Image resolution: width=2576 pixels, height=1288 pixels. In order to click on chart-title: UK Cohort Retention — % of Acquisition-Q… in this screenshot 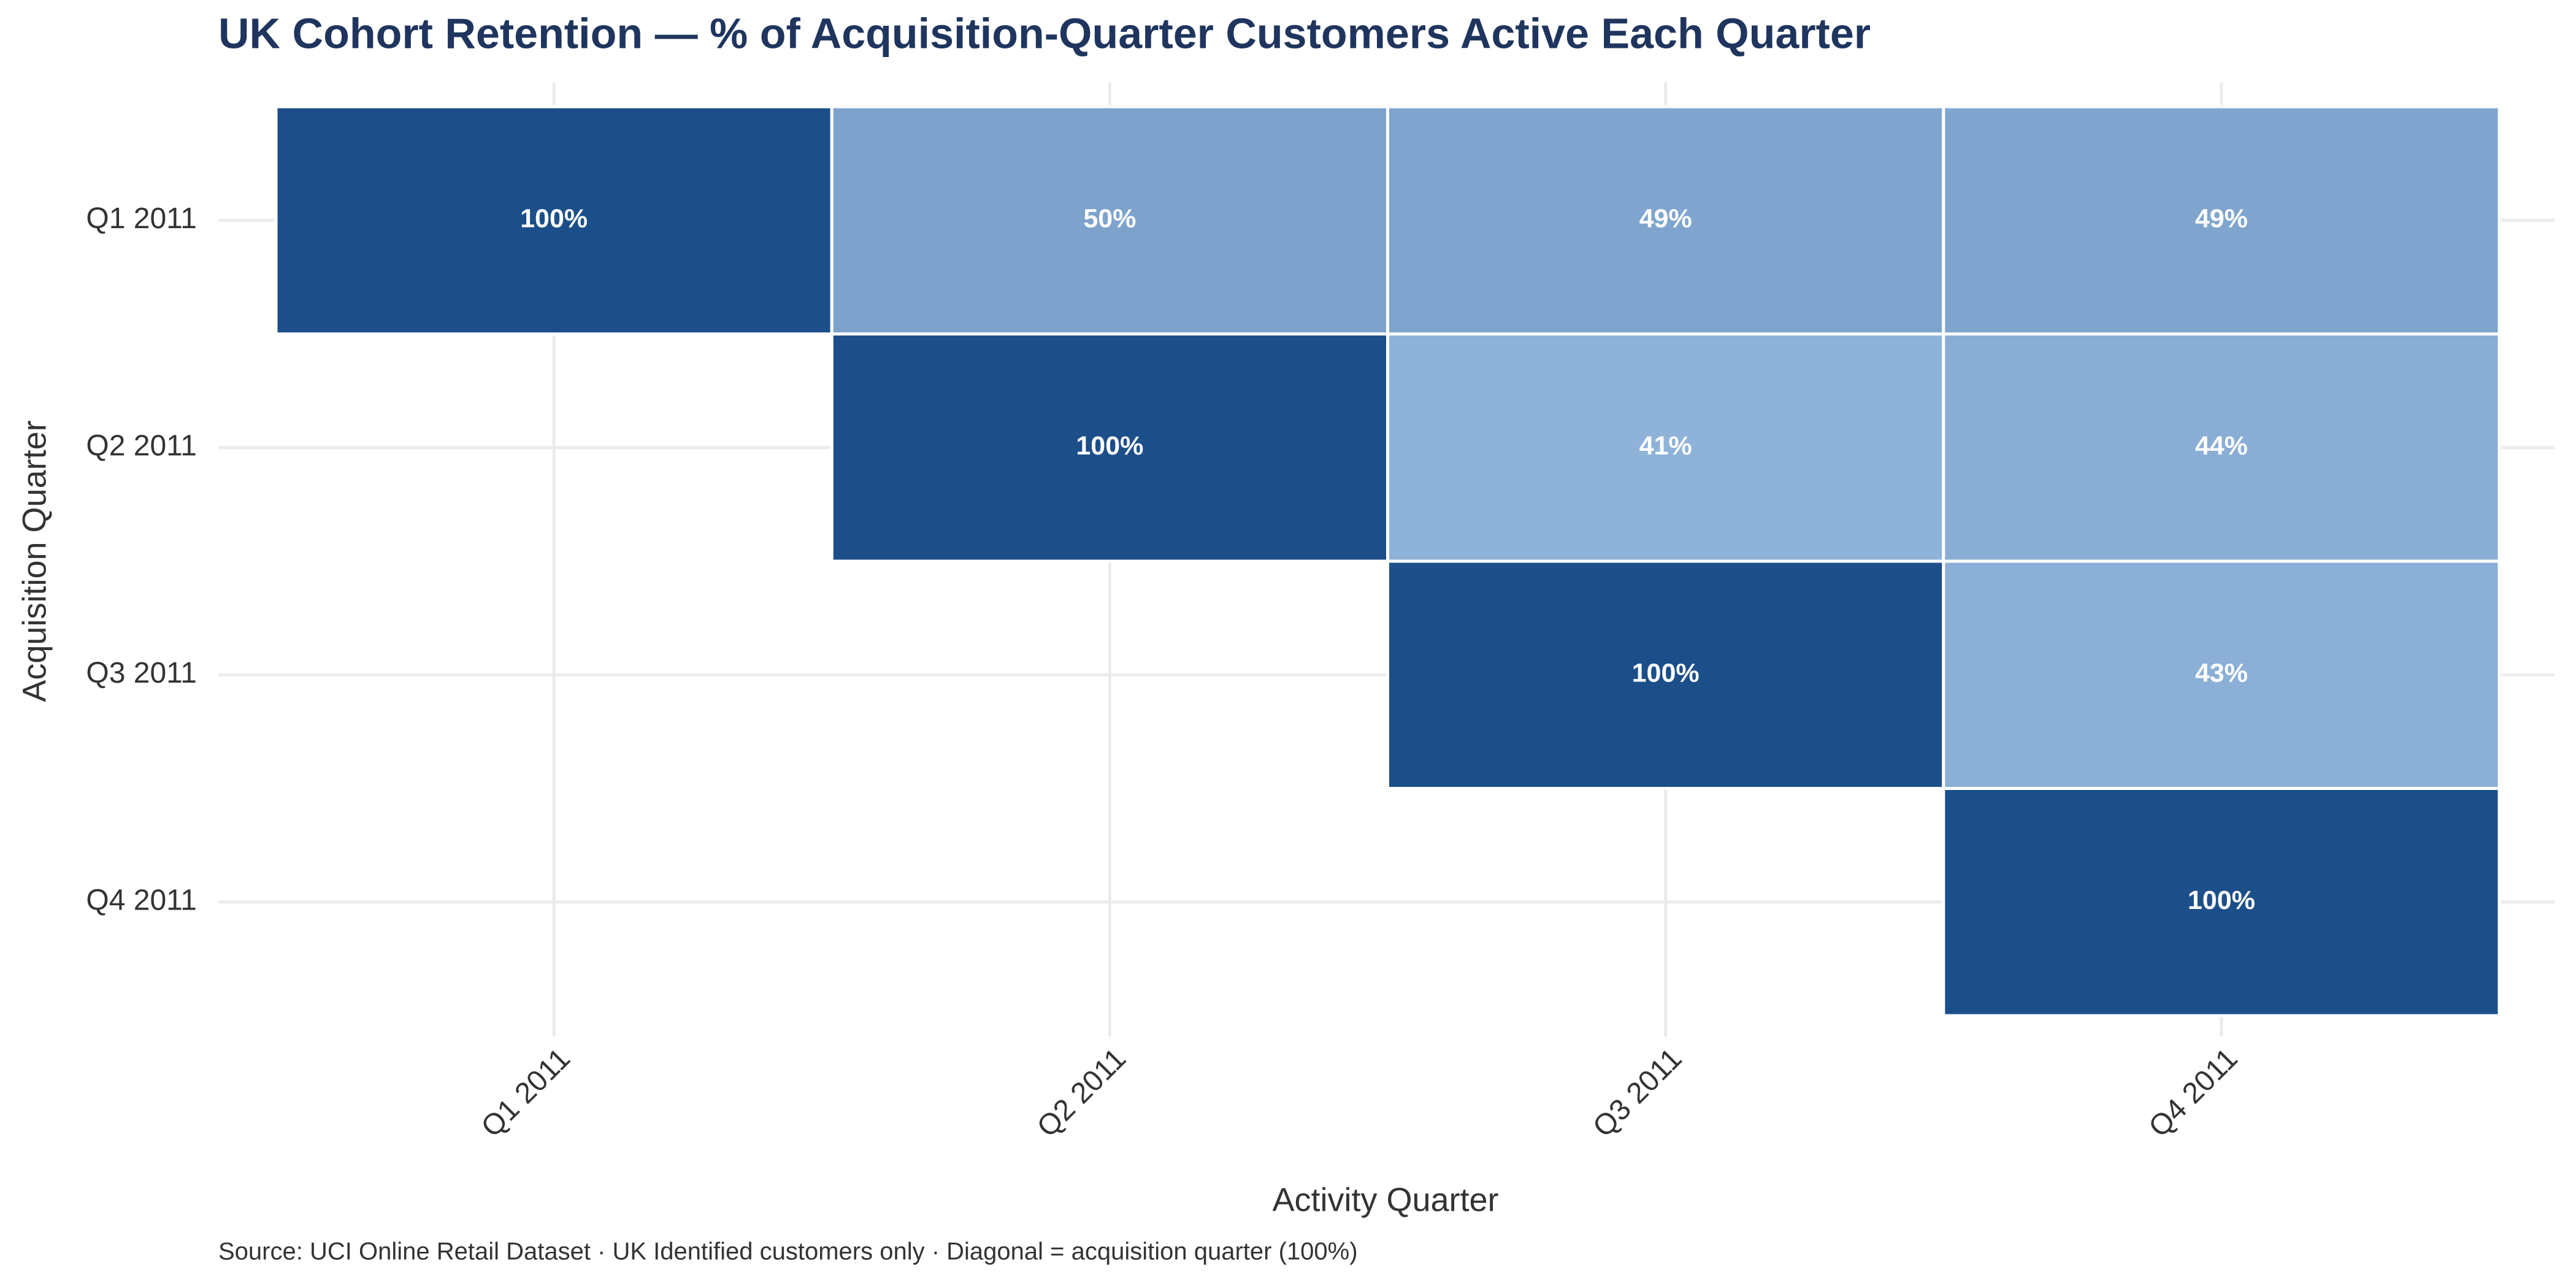, I will do `click(1044, 33)`.